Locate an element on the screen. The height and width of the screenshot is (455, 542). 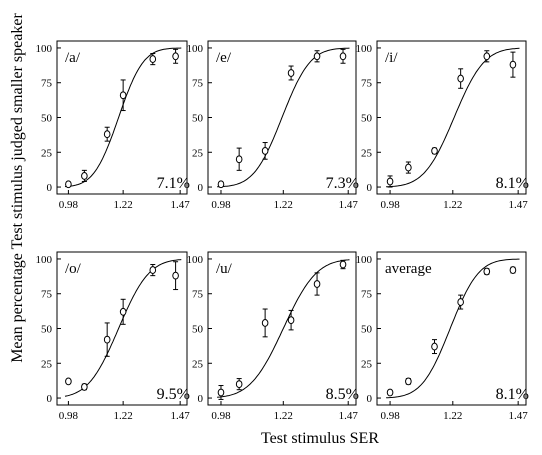
threshold-label: 7.3% is located at coordinates (342, 183).